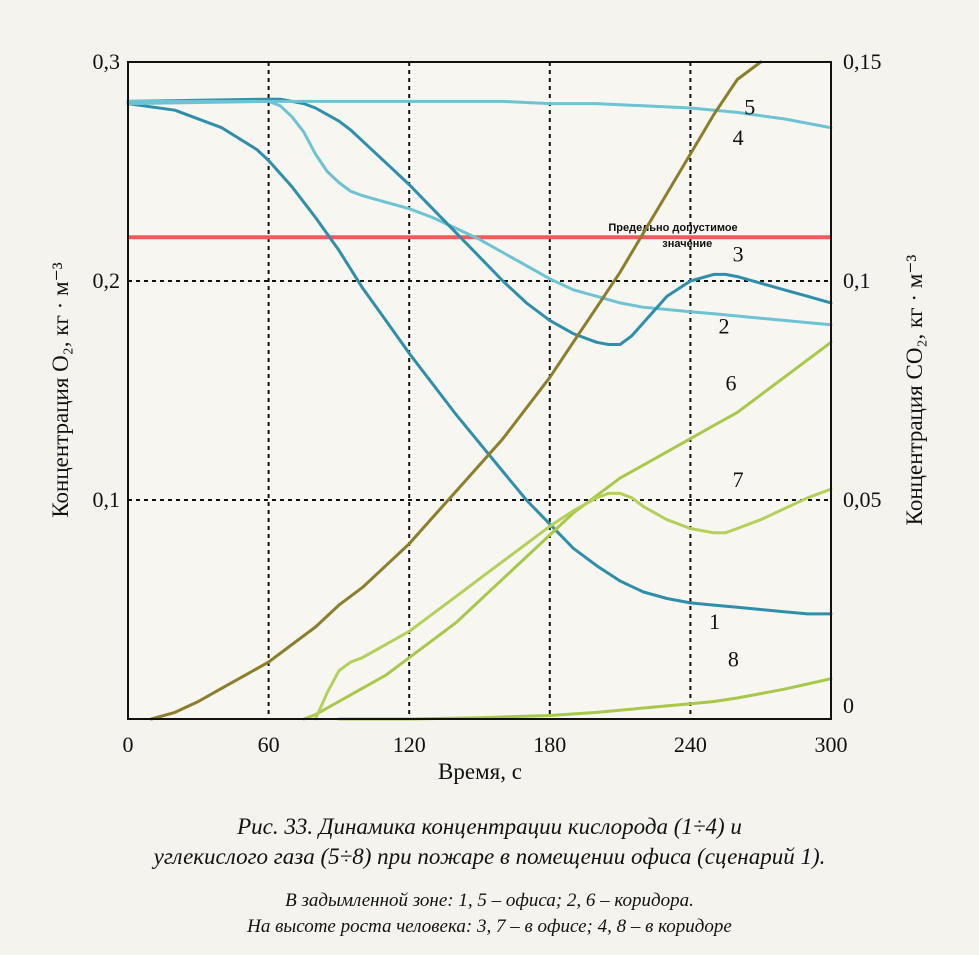 This screenshot has height=955, width=979. Describe the element at coordinates (857, 280) in the screenshot. I see `y-right-tick-label-2: 0,1` at that location.